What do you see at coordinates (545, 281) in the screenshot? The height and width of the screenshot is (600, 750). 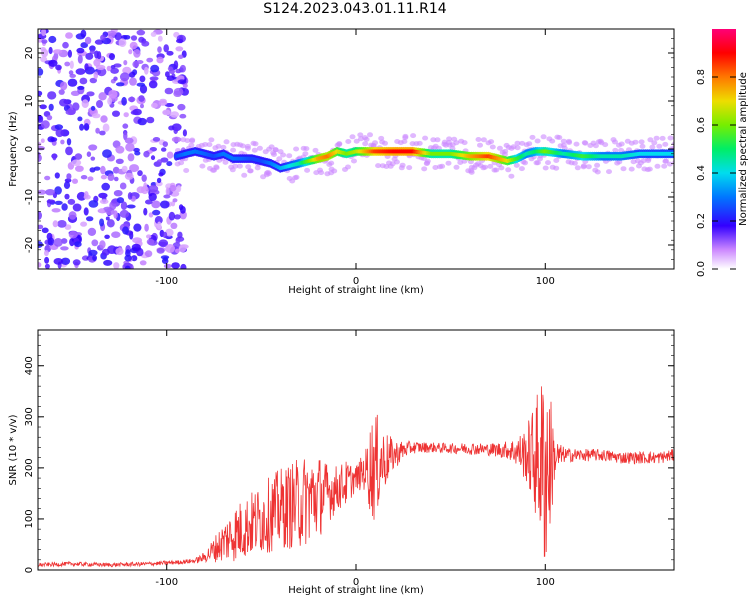 I see `spectrogram-x-tick-label: 100` at bounding box center [545, 281].